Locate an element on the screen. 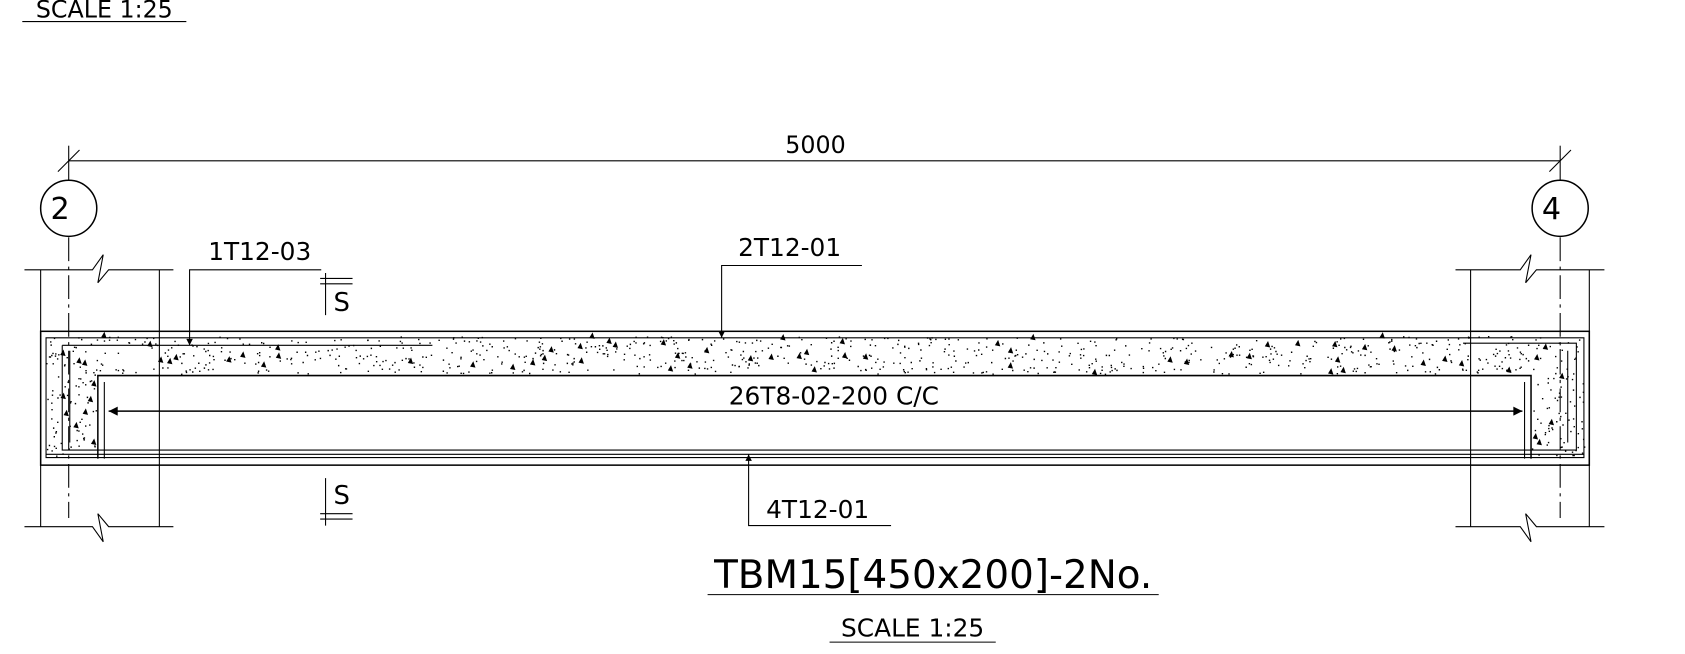  main-bars is located at coordinates (819, 396).